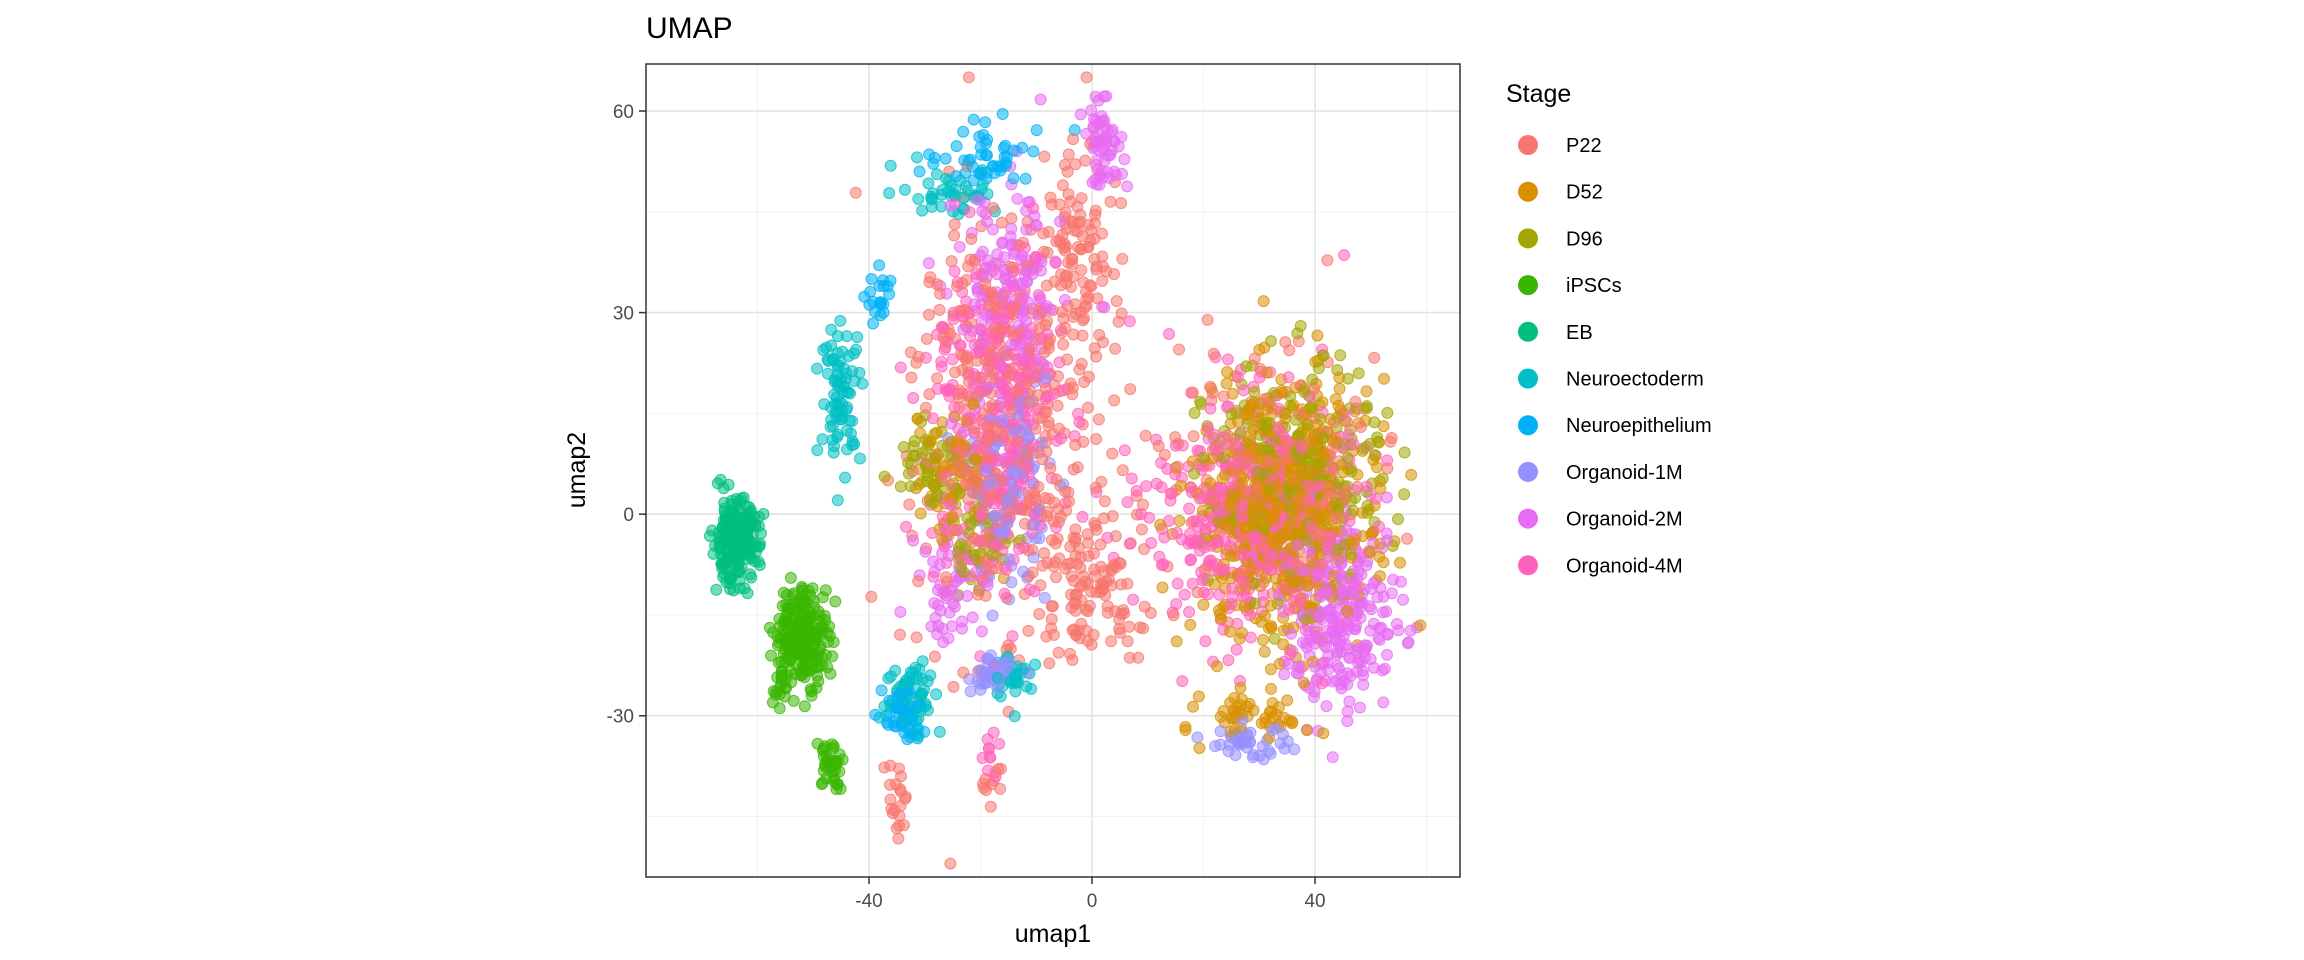 The image size is (2304, 960). What do you see at coordinates (1624, 566) in the screenshot?
I see `legend-label-organoid-4m: Organoid-4M` at bounding box center [1624, 566].